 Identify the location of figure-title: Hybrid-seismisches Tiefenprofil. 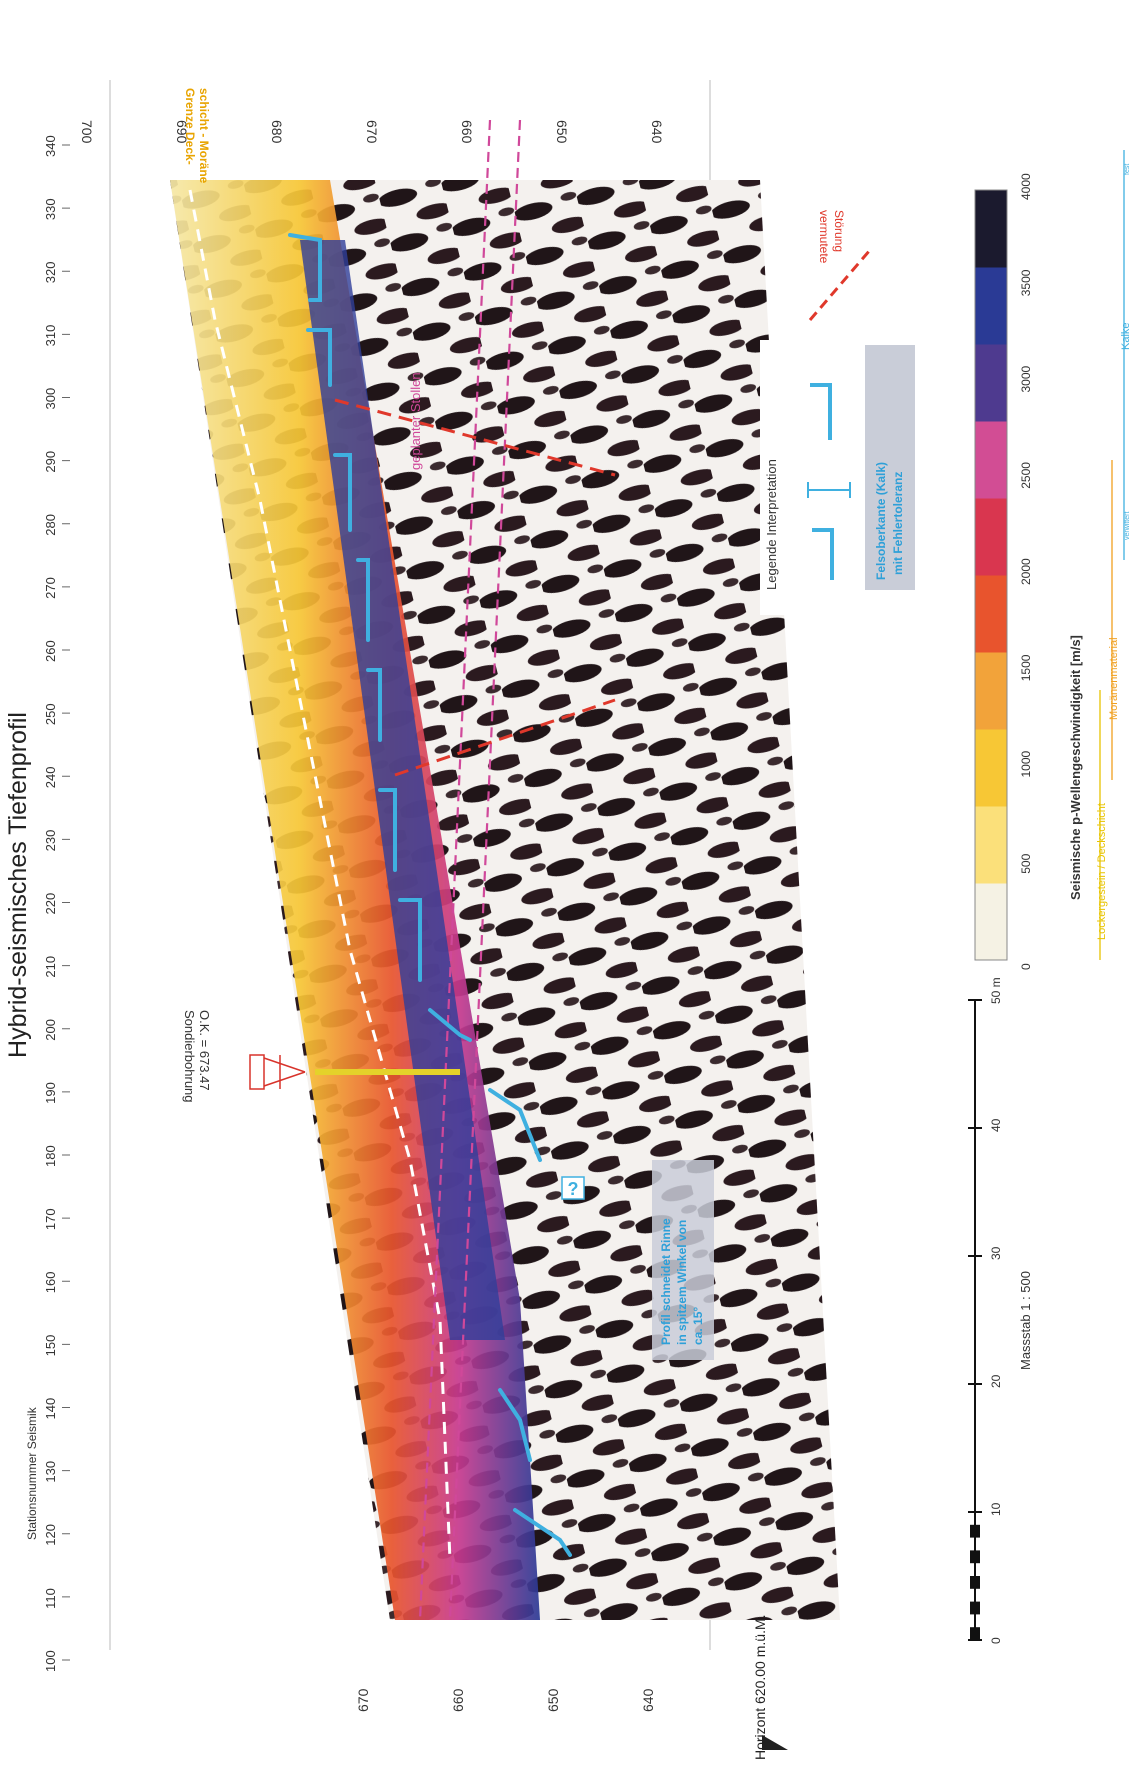
(18, 885).